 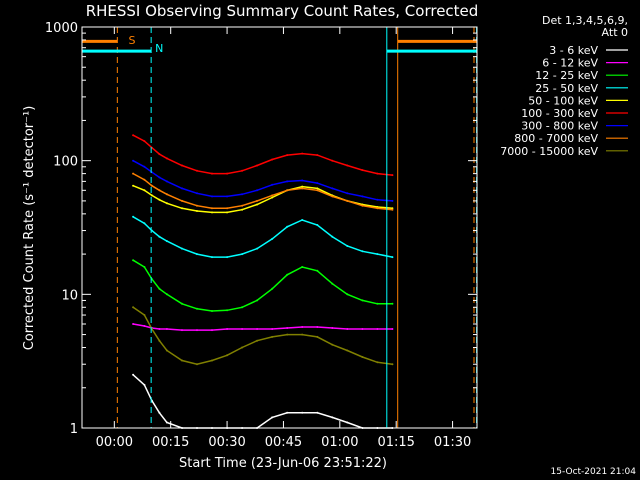 What do you see at coordinates (570, 63) in the screenshot?
I see `legend-label: 6 - 12 keV` at bounding box center [570, 63].